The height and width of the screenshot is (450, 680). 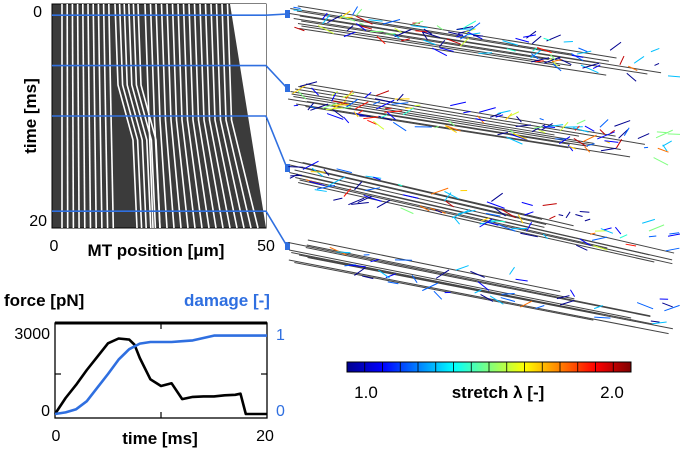 I want to click on snapshot-marker, so click(x=287, y=246).